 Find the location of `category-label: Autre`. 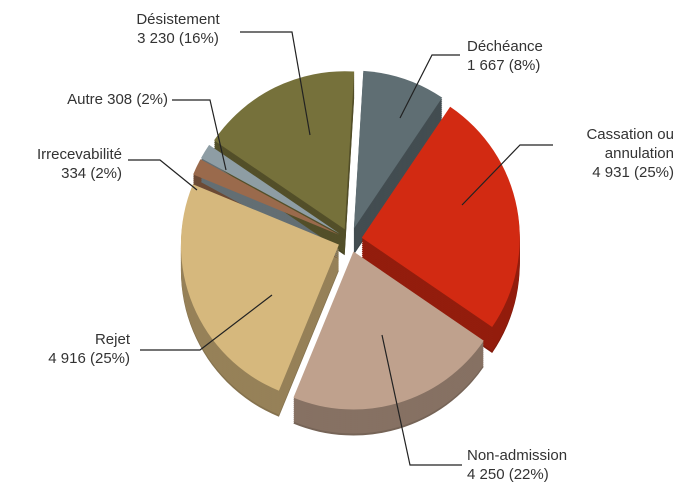

category-label: Autre is located at coordinates (85, 99).